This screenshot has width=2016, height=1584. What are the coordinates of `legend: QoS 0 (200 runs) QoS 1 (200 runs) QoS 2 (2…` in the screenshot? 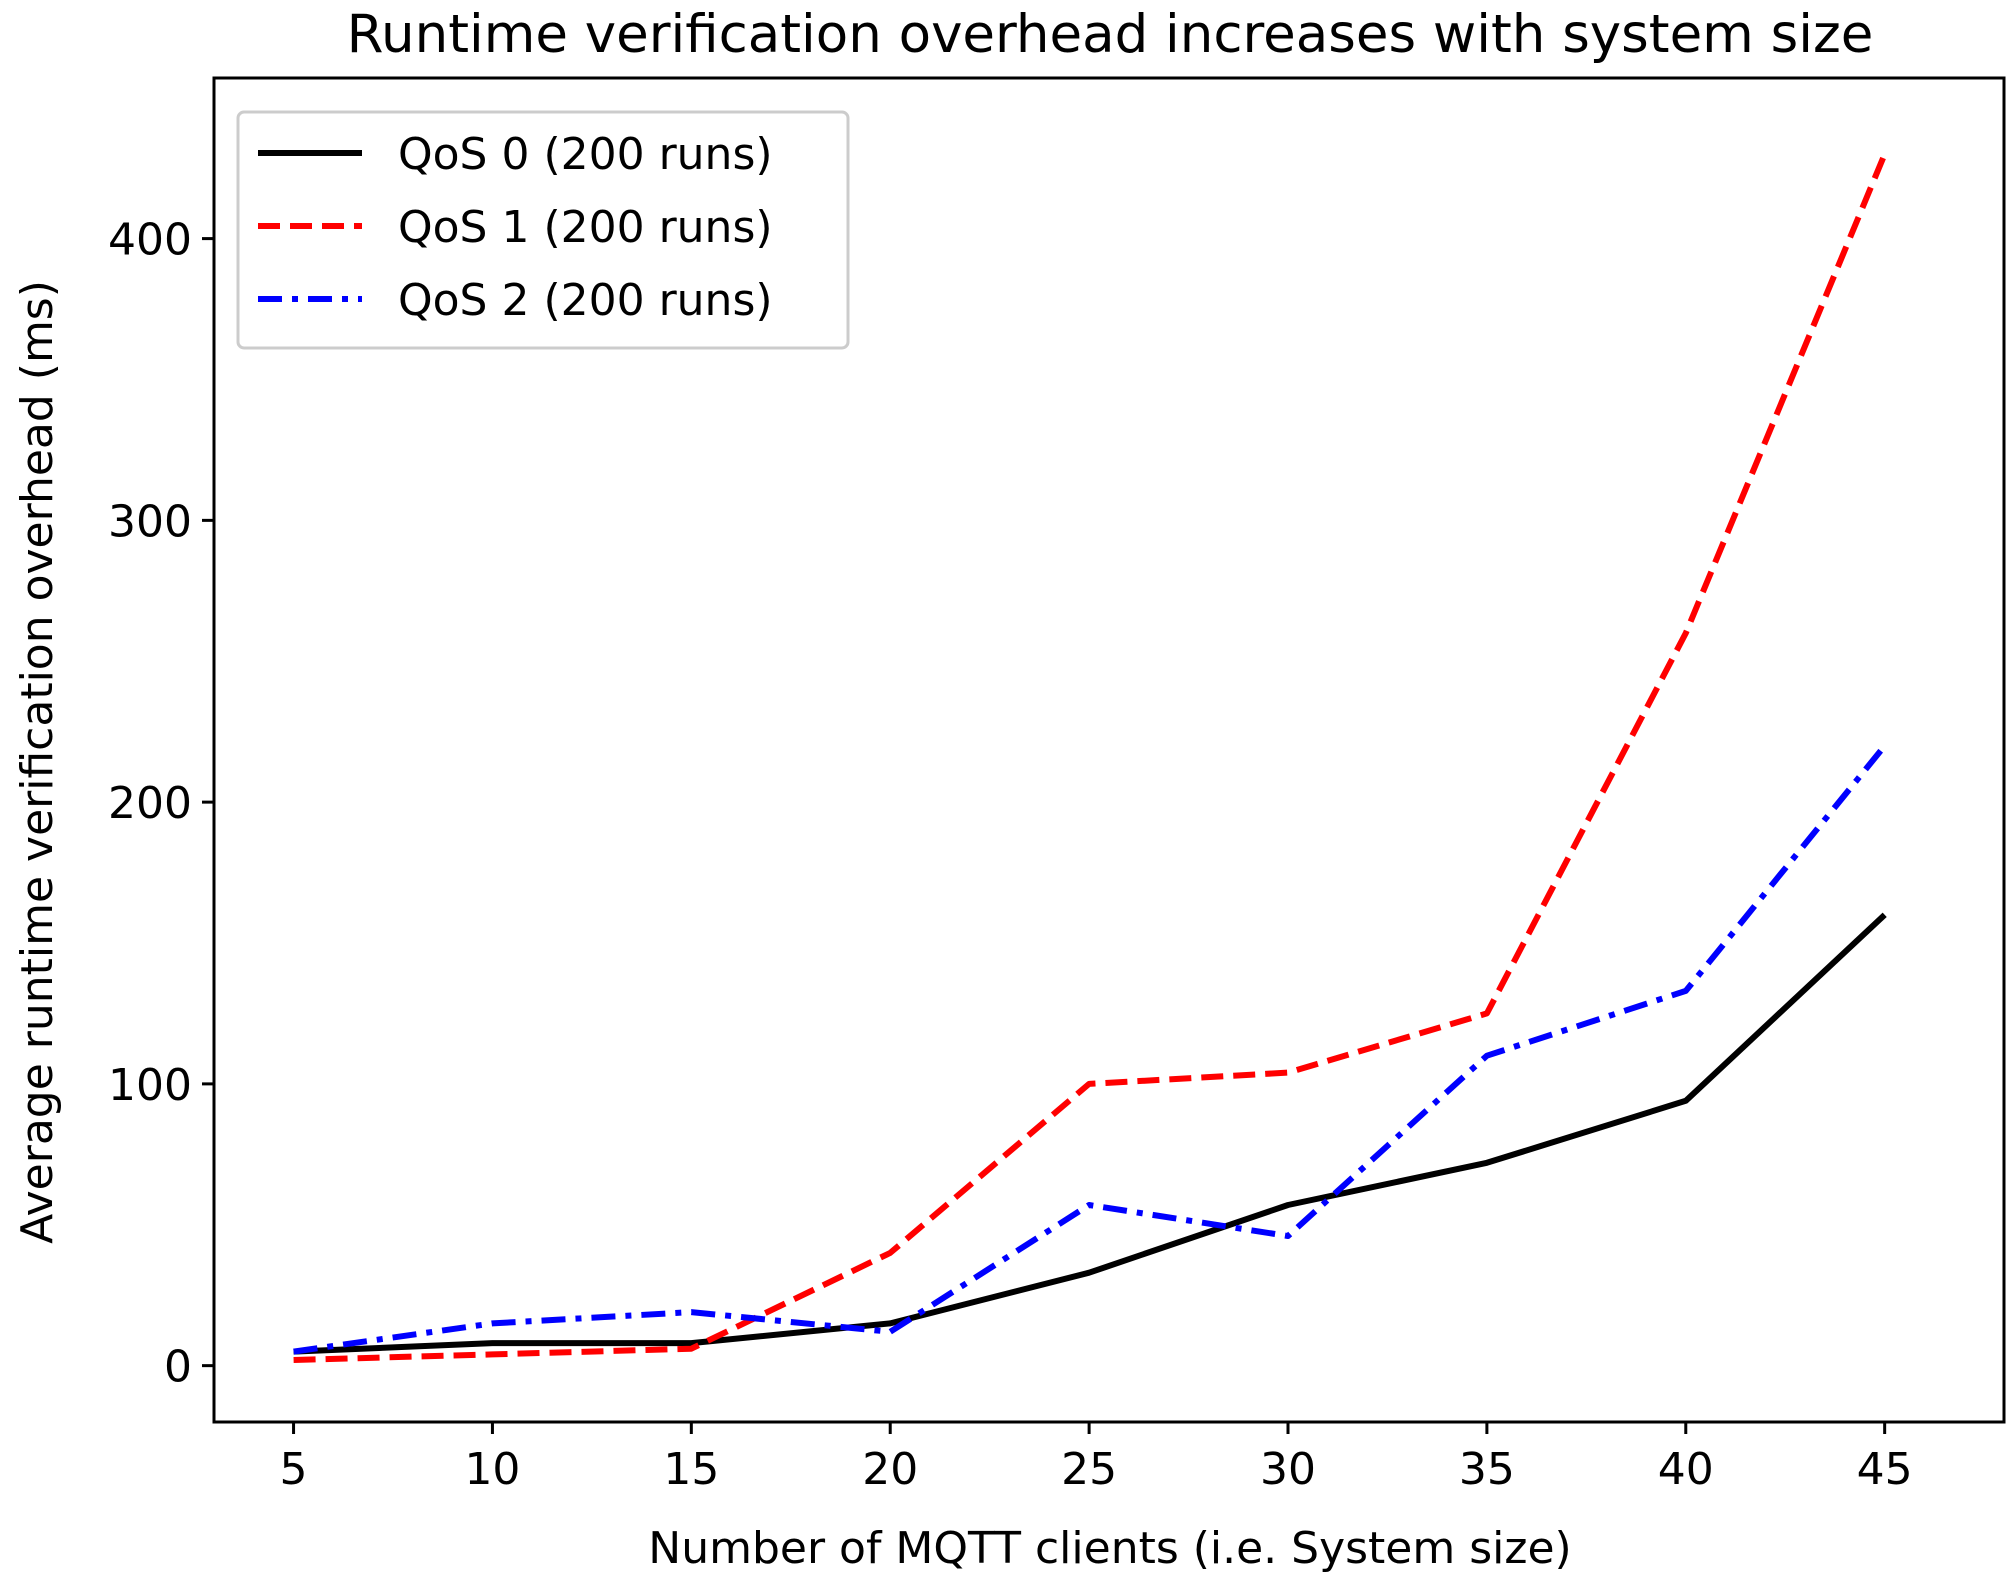 It's located at (543, 230).